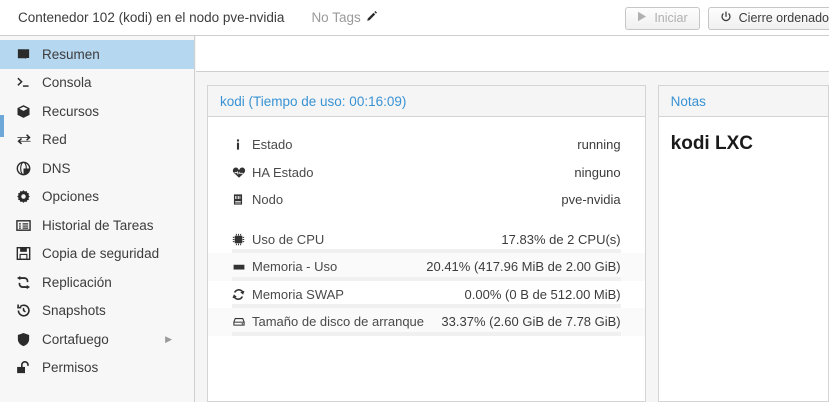 The image size is (829, 402). What do you see at coordinates (743, 259) in the screenshot?
I see `notes-panel-body: kodi LXC` at bounding box center [743, 259].